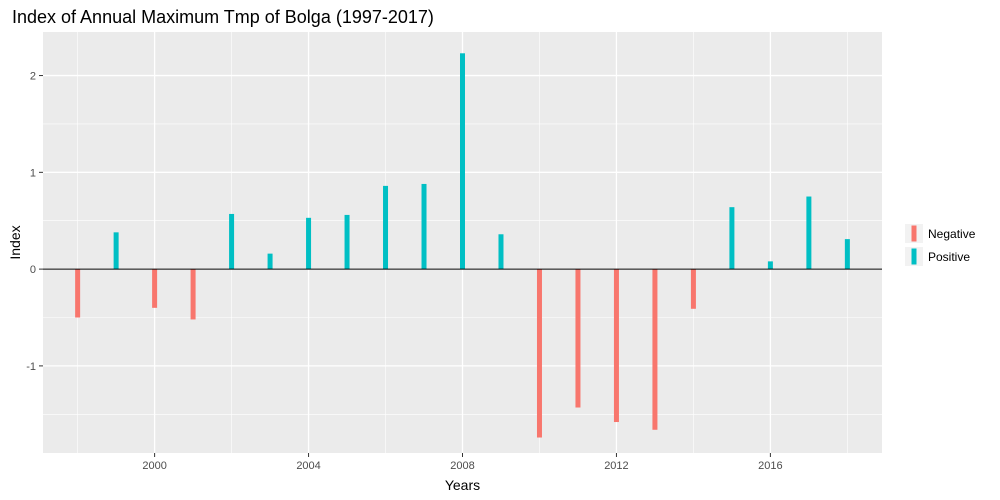 The width and height of the screenshot is (1000, 500). I want to click on x-tick-label: 2008, so click(462, 466).